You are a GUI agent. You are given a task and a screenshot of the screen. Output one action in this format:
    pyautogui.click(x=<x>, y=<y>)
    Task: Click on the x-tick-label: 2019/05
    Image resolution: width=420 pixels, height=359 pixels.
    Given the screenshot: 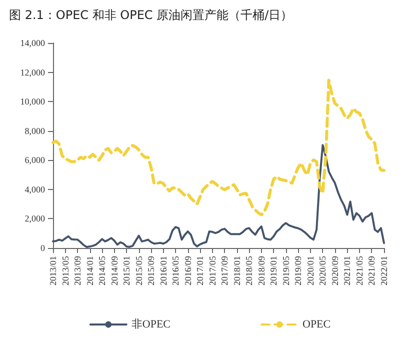 What is the action you would take?
    pyautogui.click(x=285, y=271)
    